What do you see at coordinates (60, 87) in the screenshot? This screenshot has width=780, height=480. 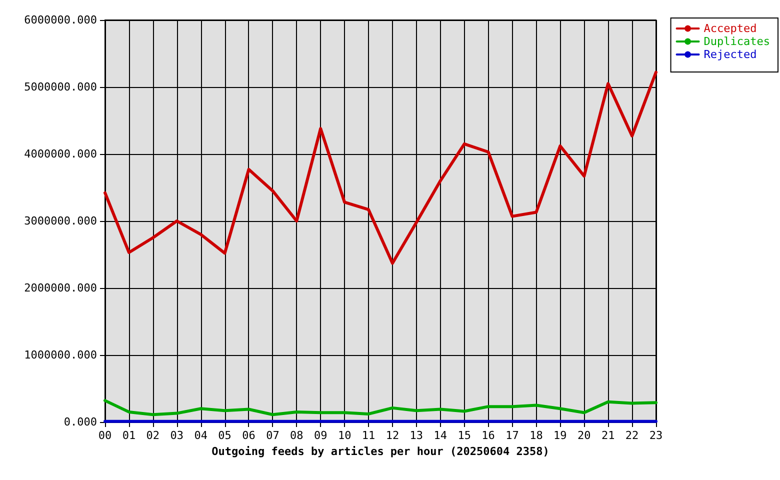 I see `y-tick-label: 5000000.000` at bounding box center [60, 87].